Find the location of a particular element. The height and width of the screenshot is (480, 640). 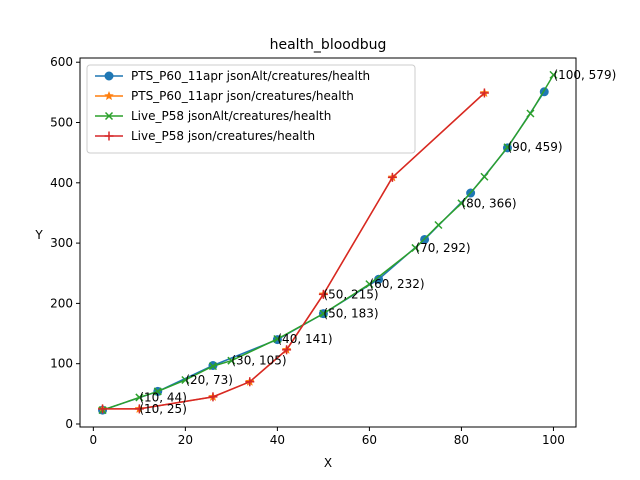

x-tick-label: 0 is located at coordinates (94, 440).